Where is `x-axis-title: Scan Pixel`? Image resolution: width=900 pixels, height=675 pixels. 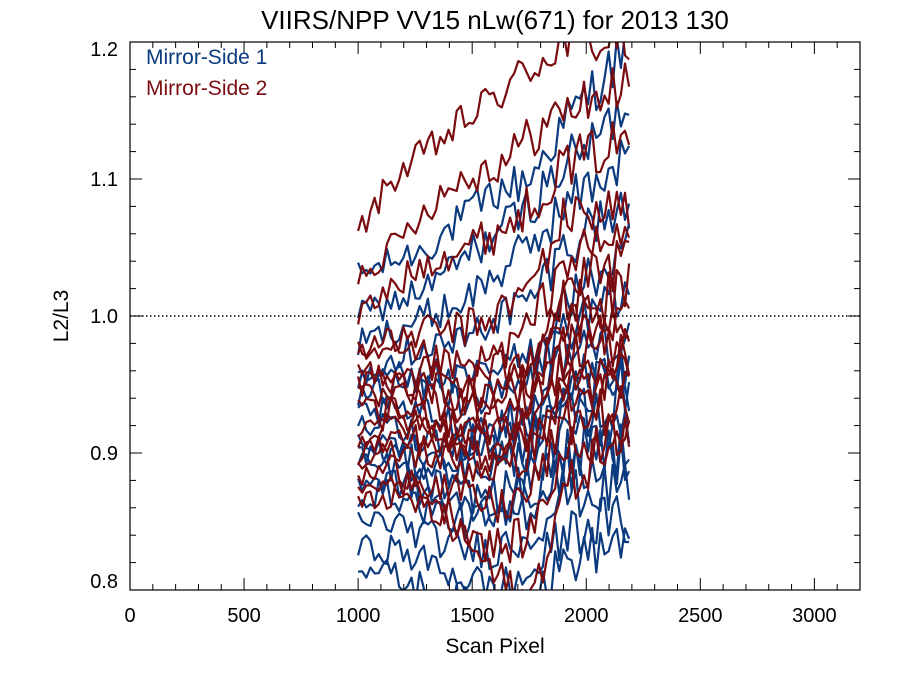 x-axis-title: Scan Pixel is located at coordinates (494, 646).